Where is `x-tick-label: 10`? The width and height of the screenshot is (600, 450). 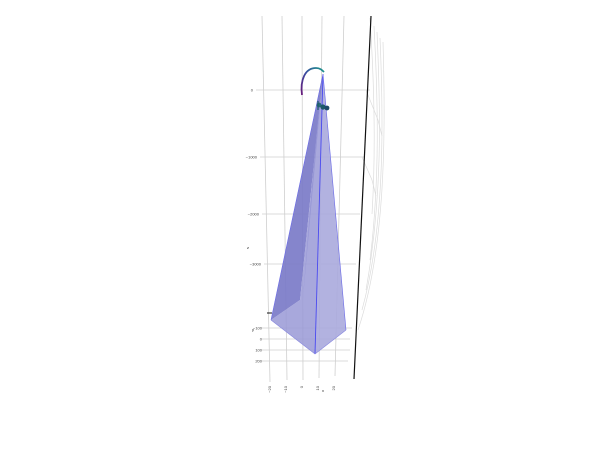
x-tick-label: 10 is located at coordinates (317, 387).